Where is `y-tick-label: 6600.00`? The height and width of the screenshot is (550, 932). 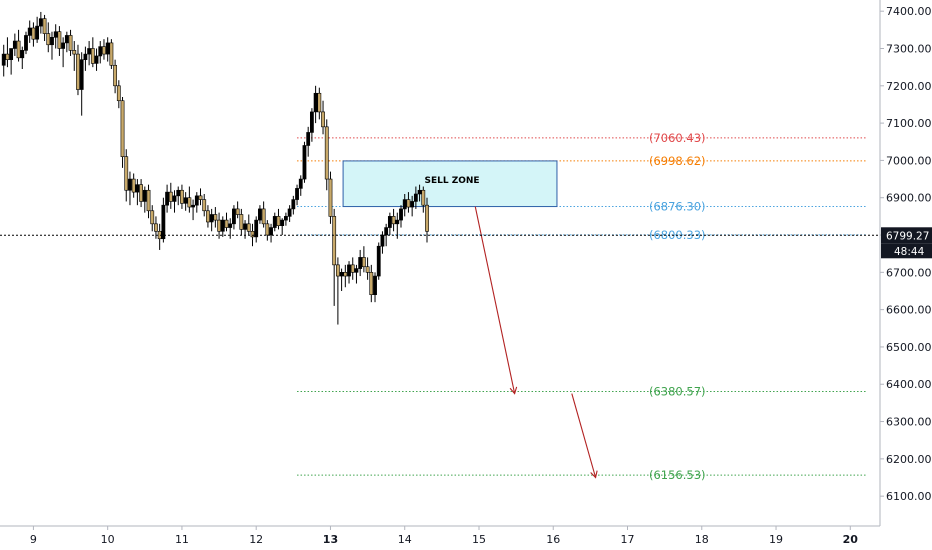
y-tick-label: 6600.00 is located at coordinates (909, 310).